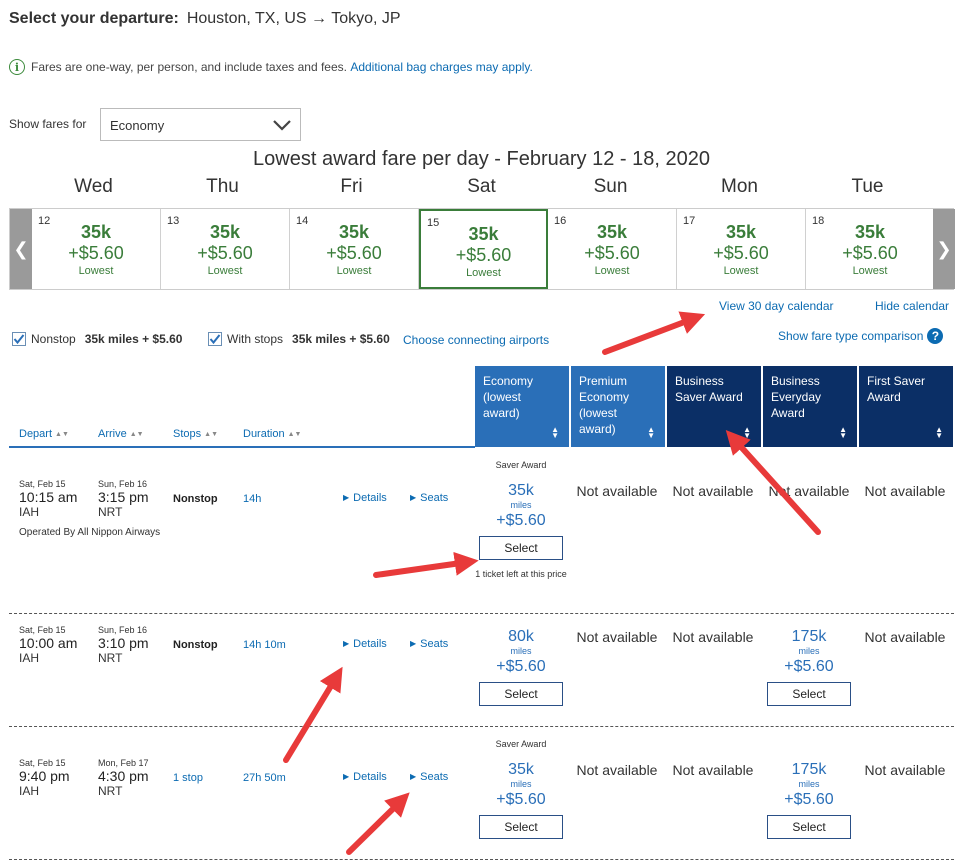  Describe the element at coordinates (508, 397) in the screenshot. I see `col-economy-label: Economy (lowest award)` at that location.